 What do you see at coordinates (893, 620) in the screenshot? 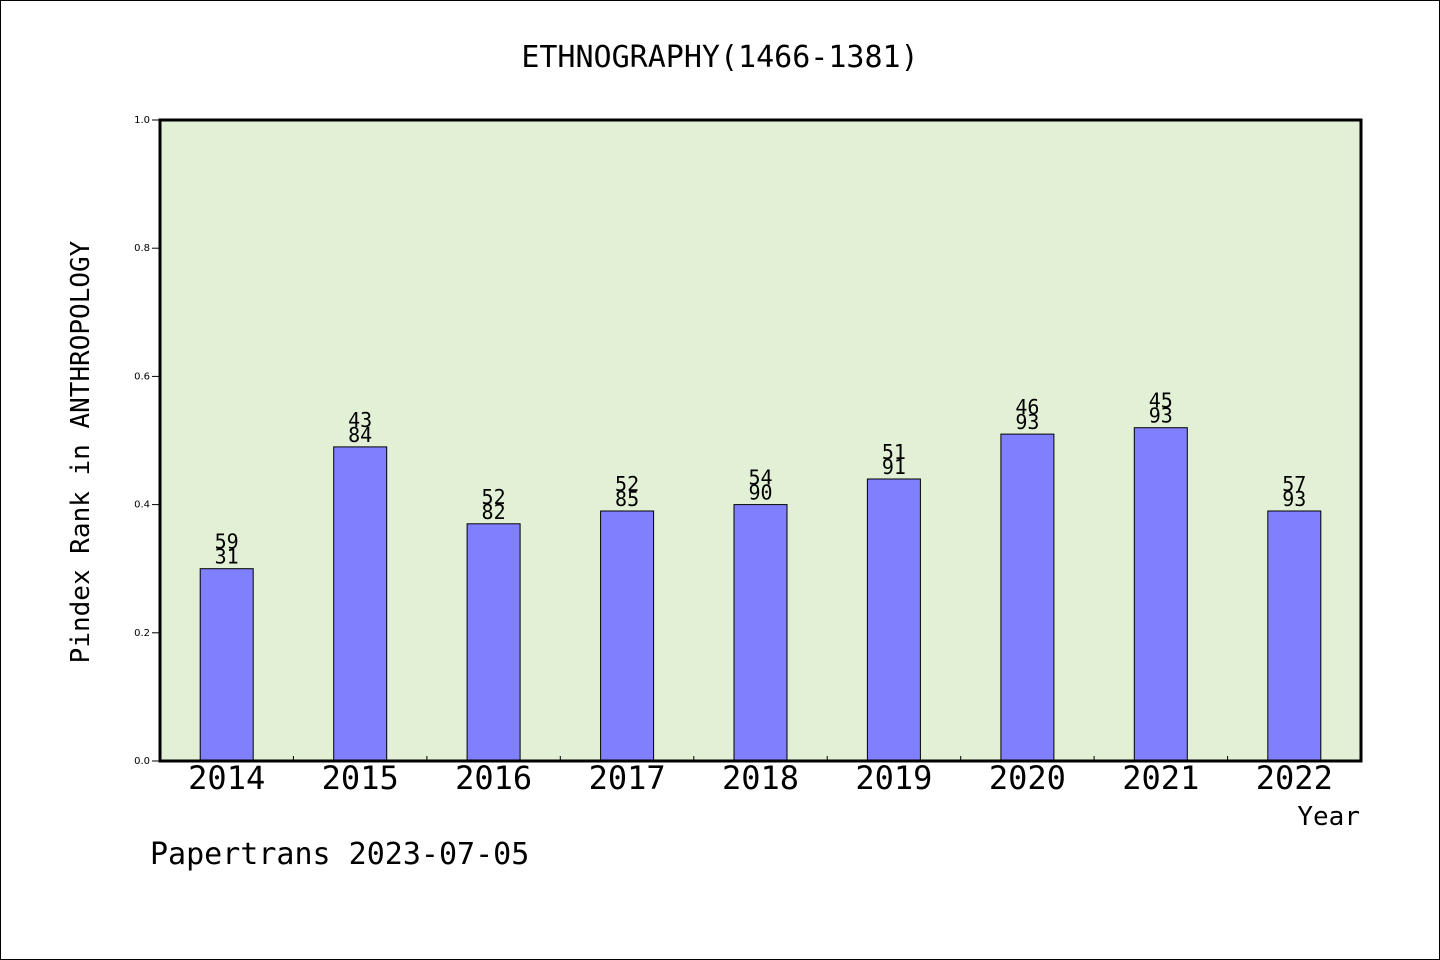
I see `bar-2019` at bounding box center [893, 620].